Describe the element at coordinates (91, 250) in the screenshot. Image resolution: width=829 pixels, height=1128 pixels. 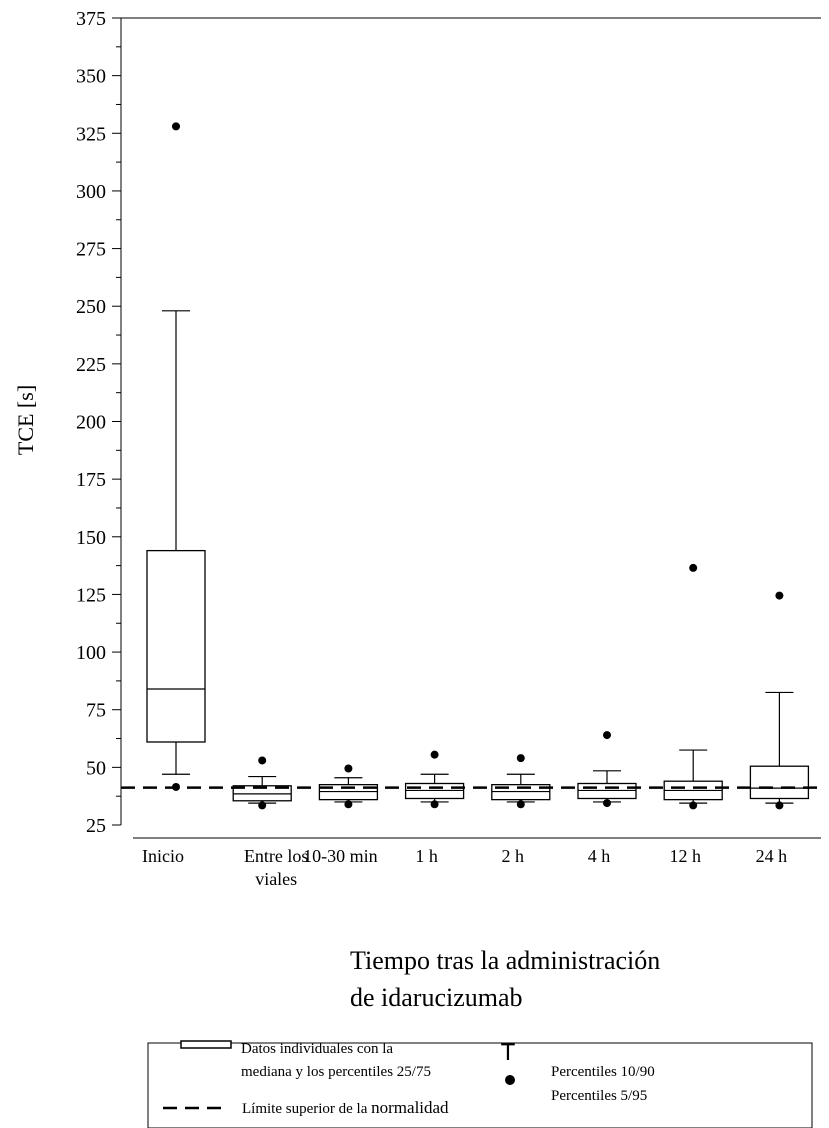
I see `y-tick-label: 275` at that location.